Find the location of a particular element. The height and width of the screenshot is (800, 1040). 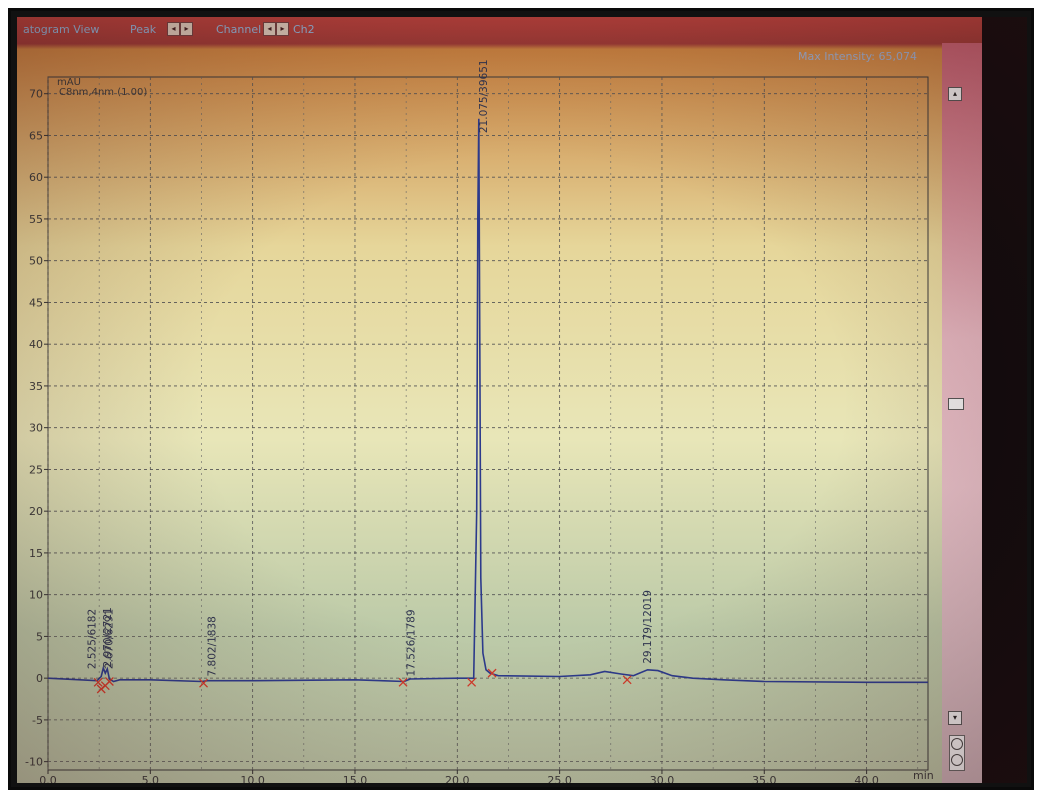

x-tick-label: 5.0 is located at coordinates (151, 778).